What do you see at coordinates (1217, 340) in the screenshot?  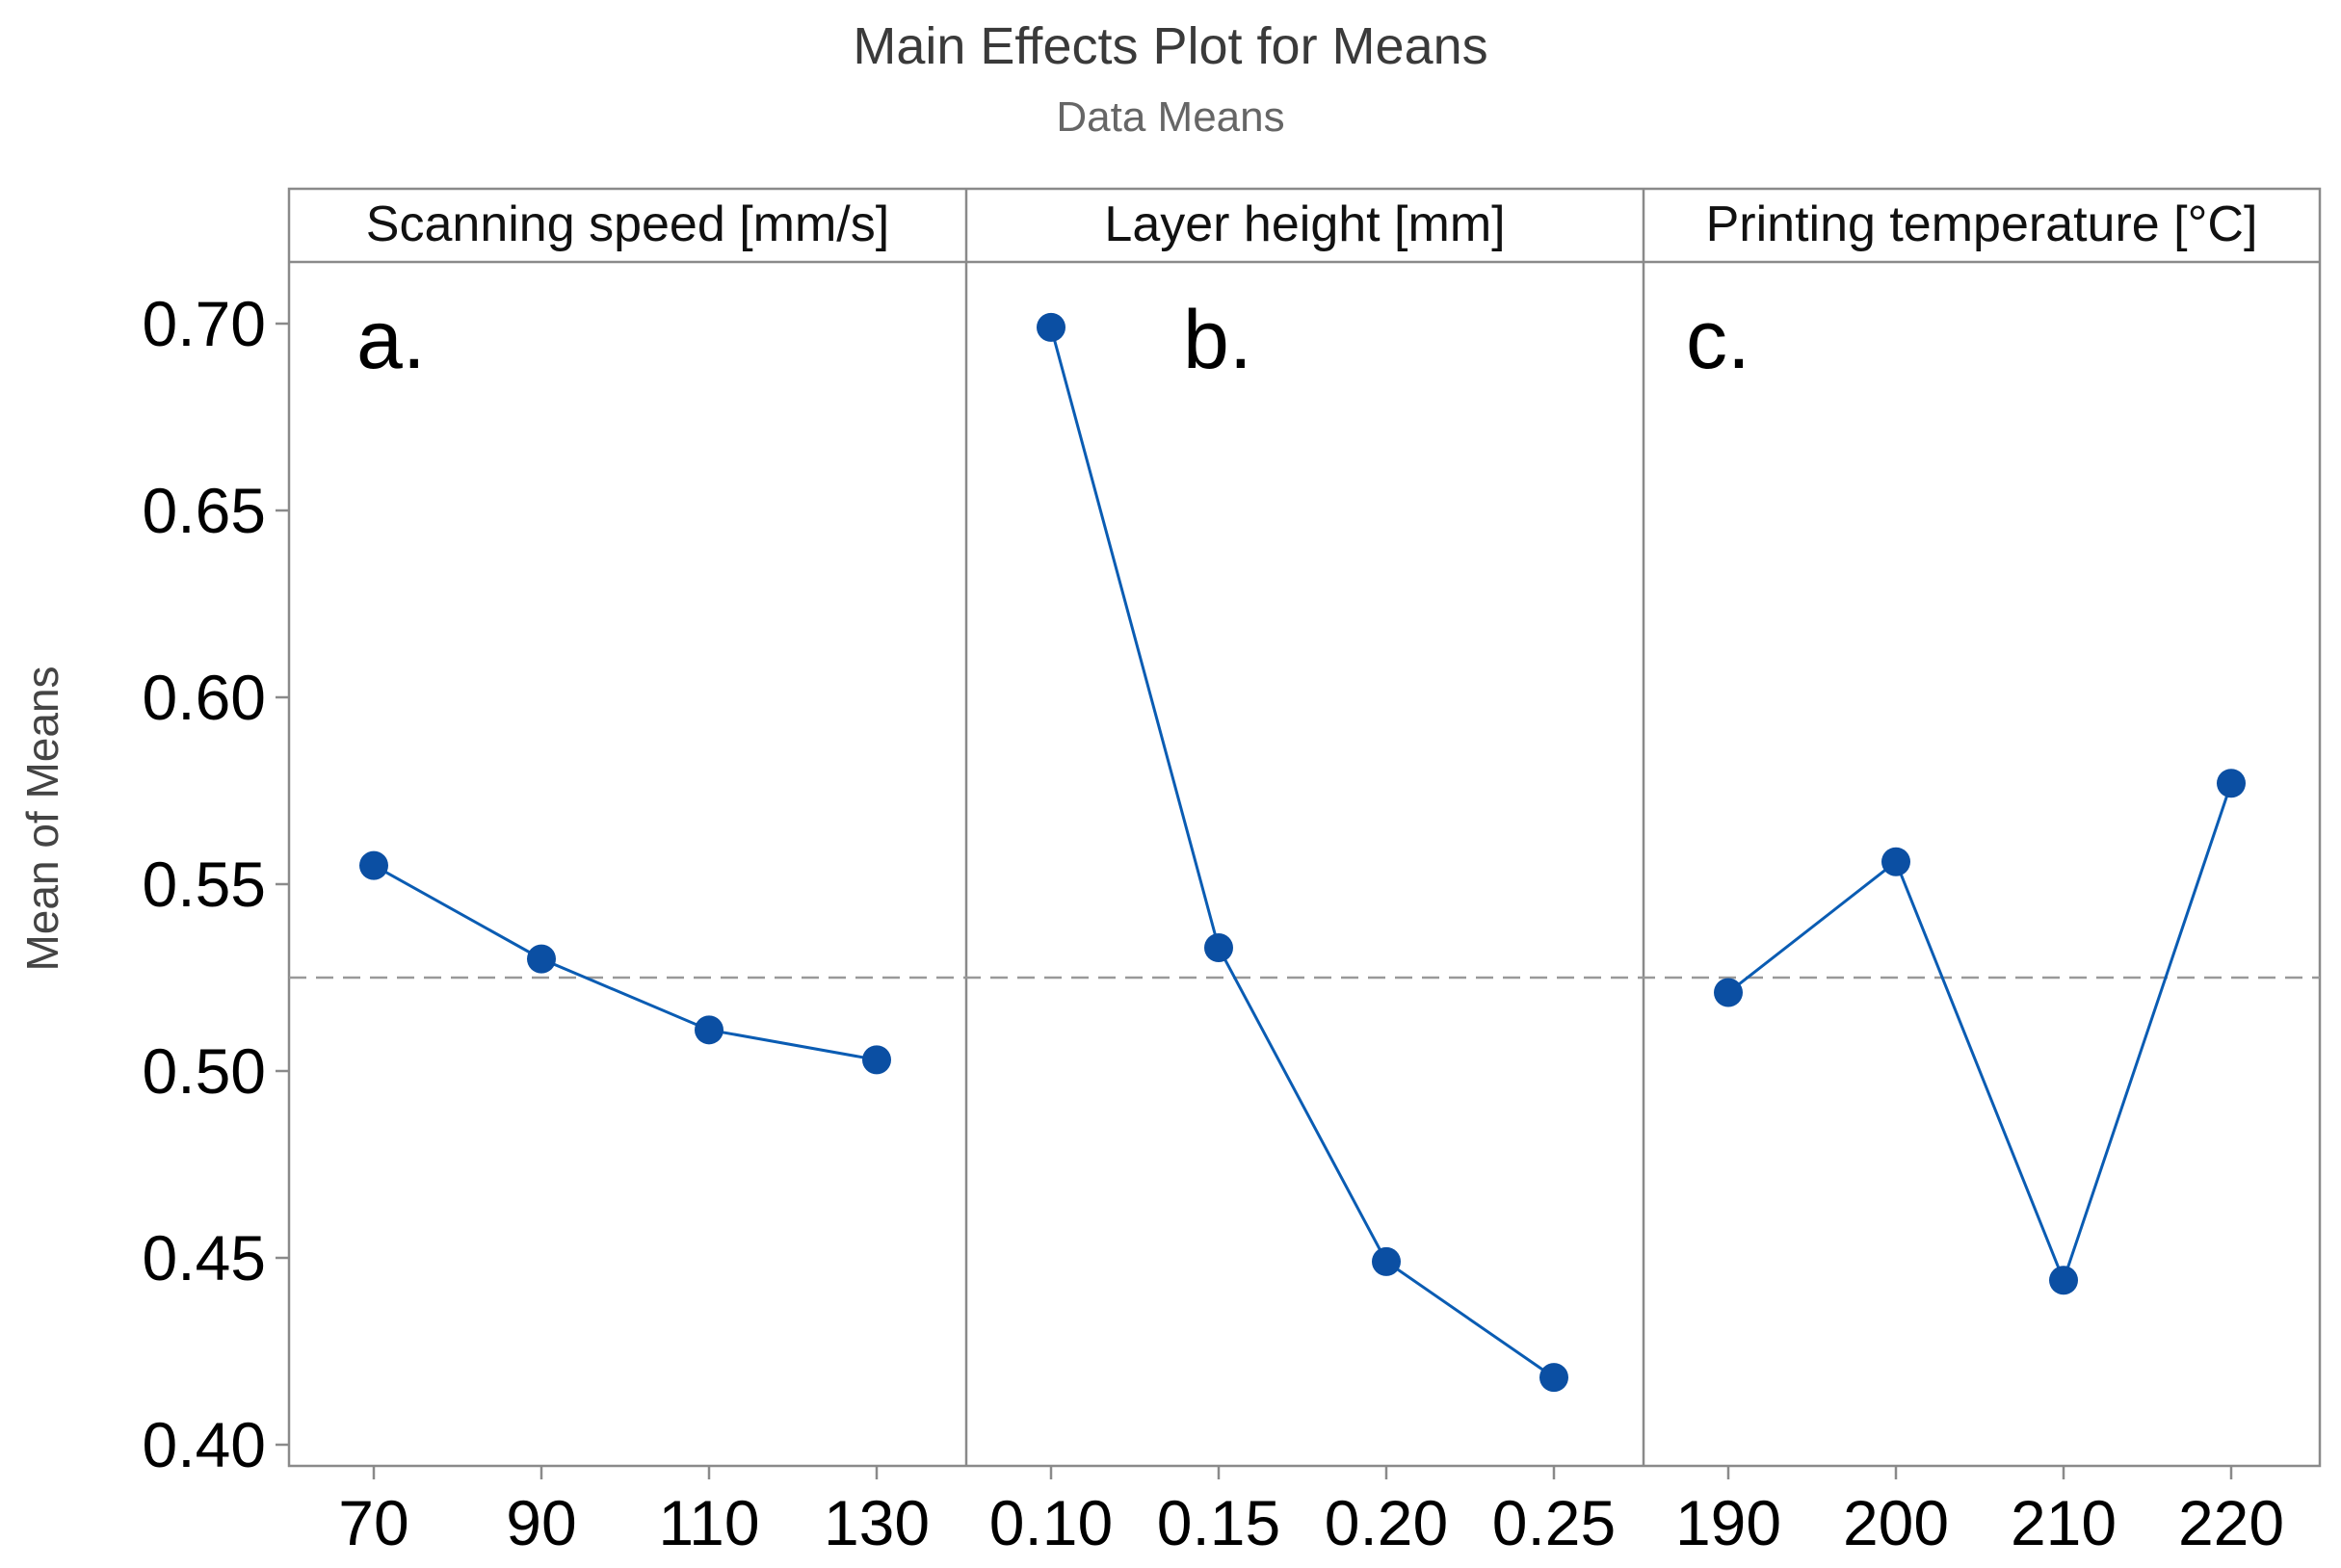 I see `panel-letter-2: b.` at bounding box center [1217, 340].